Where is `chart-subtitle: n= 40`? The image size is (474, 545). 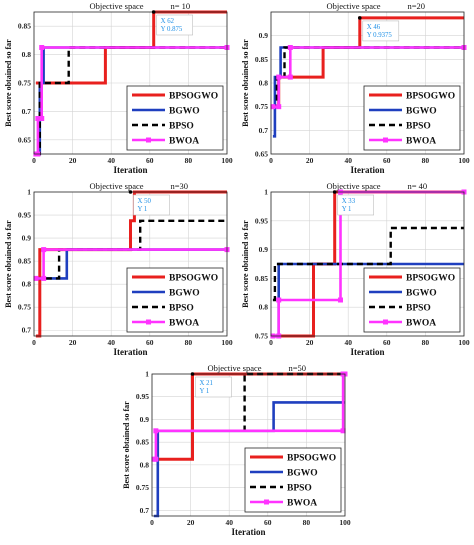
chart-subtitle: n= 40 is located at coordinates (418, 186).